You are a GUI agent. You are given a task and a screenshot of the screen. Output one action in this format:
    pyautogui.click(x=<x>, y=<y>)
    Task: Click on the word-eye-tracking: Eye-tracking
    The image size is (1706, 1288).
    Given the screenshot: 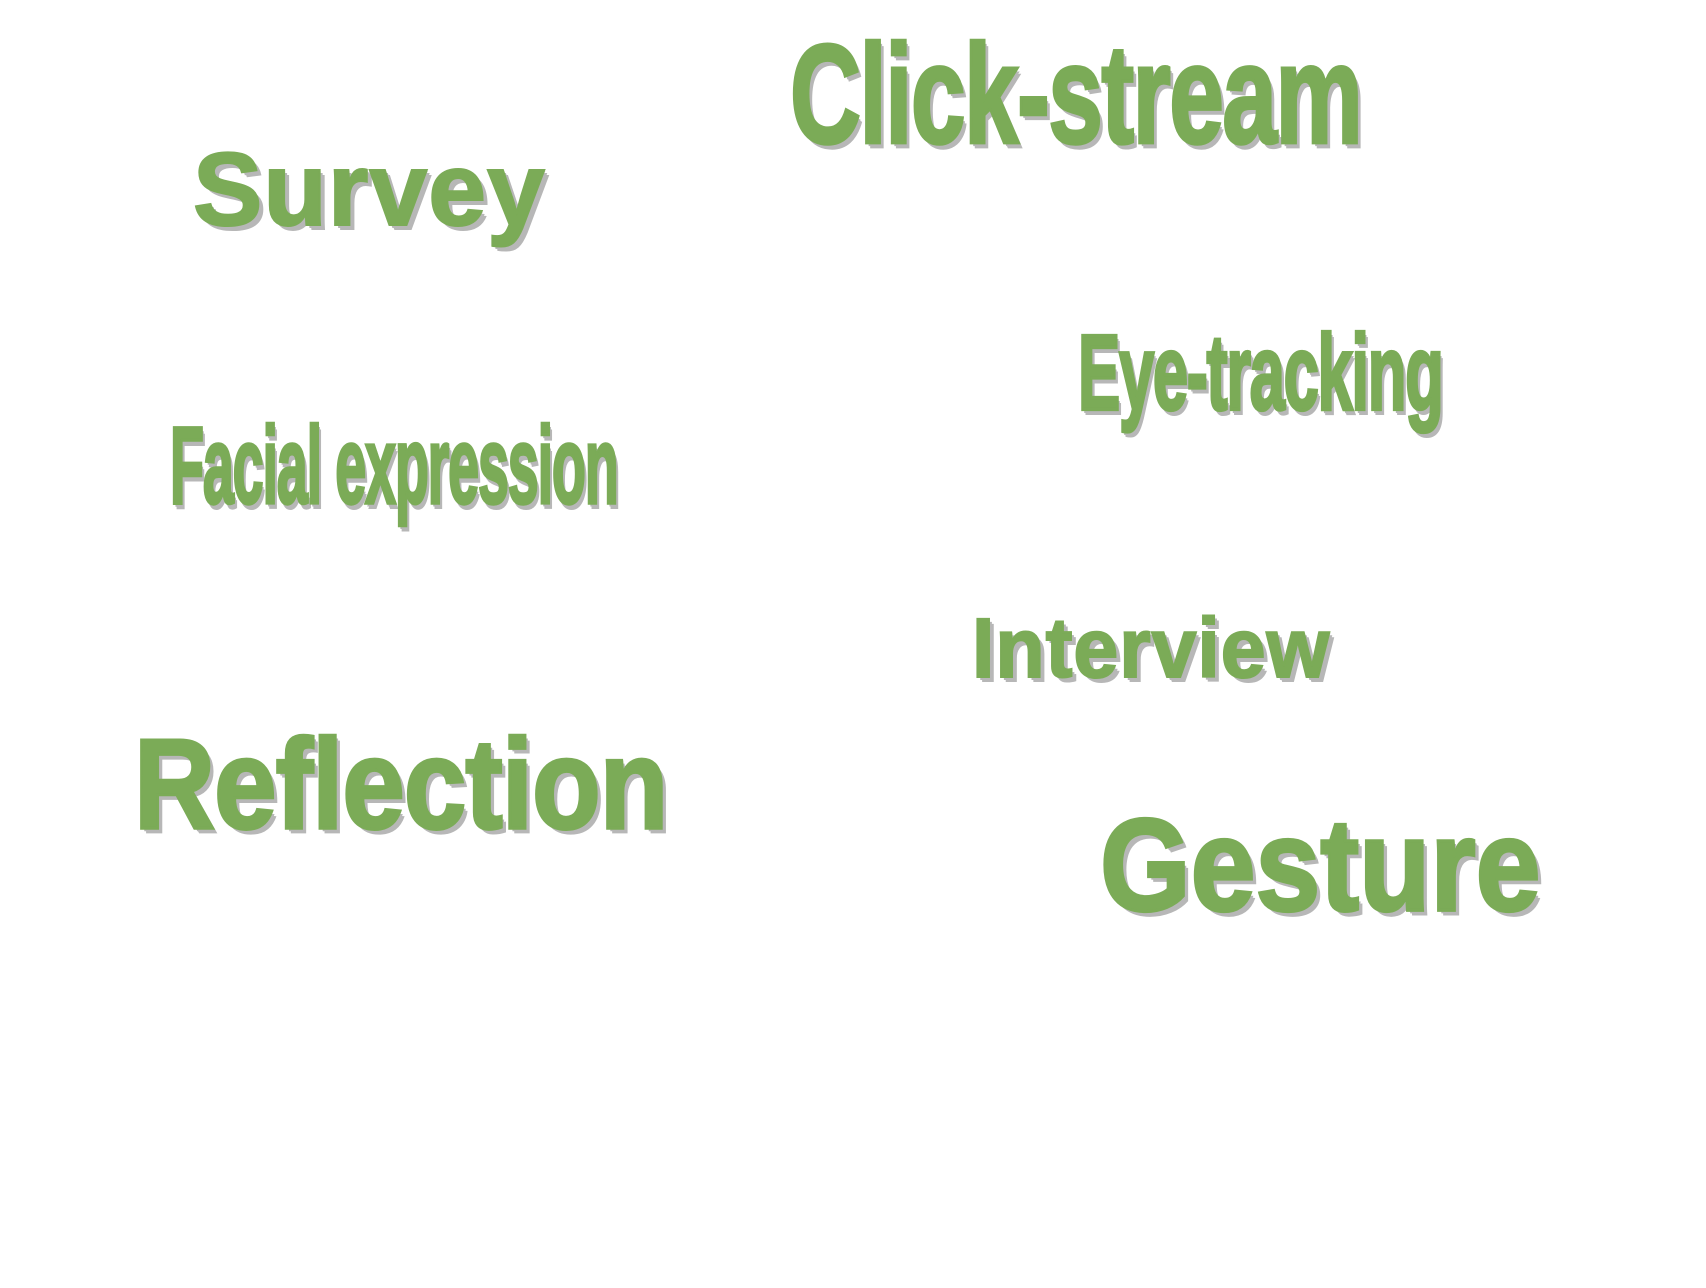 What is the action you would take?
    pyautogui.click(x=1261, y=373)
    